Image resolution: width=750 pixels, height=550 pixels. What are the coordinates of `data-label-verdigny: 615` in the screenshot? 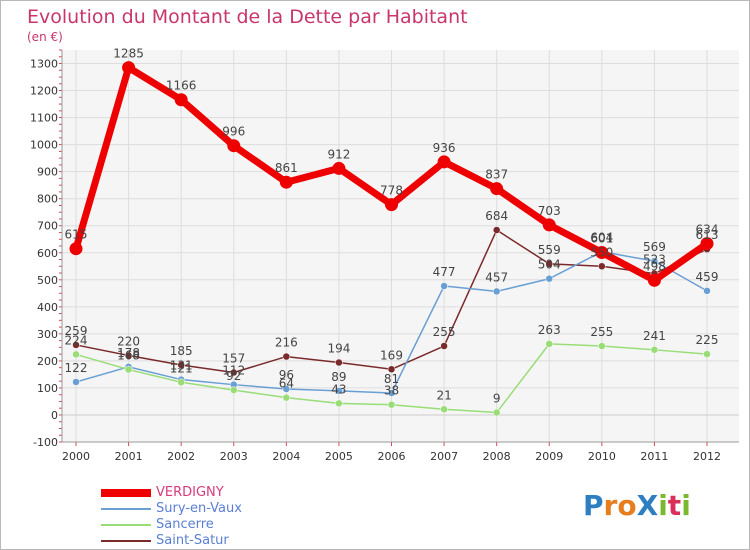 It's located at (76, 235).